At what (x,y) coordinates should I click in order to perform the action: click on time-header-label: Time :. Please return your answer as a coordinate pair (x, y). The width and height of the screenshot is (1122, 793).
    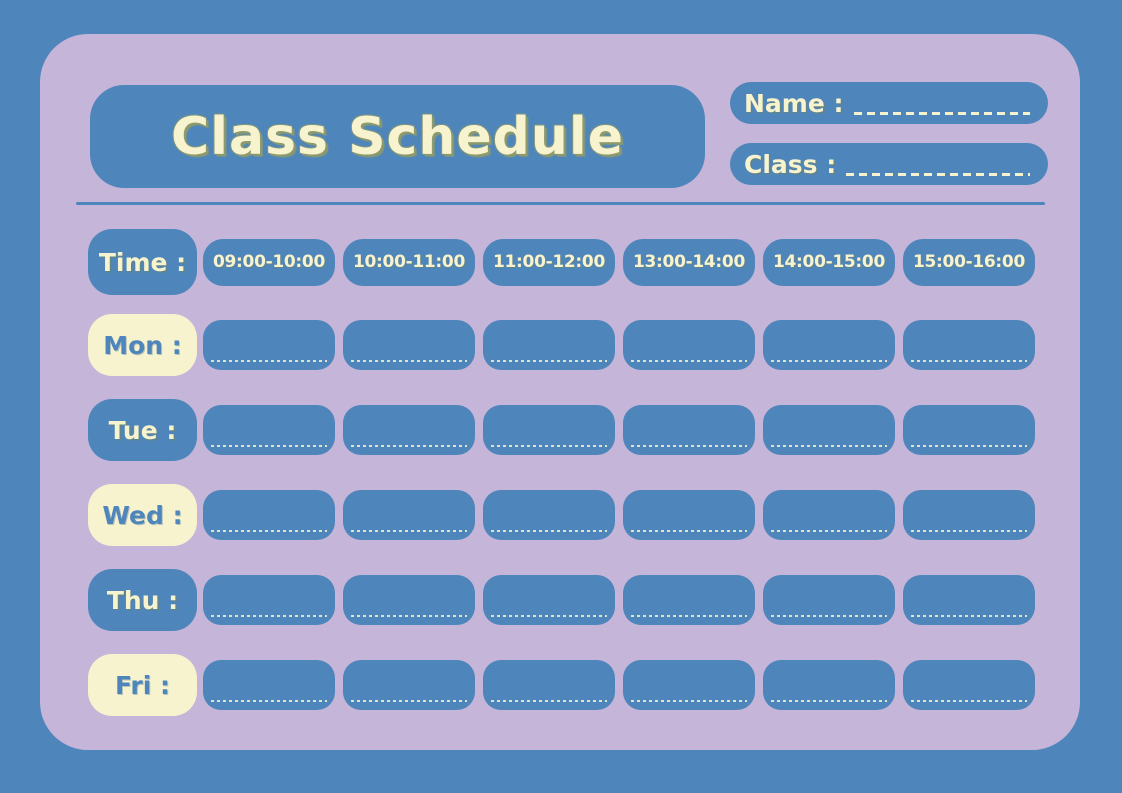
    Looking at the image, I should click on (142, 262).